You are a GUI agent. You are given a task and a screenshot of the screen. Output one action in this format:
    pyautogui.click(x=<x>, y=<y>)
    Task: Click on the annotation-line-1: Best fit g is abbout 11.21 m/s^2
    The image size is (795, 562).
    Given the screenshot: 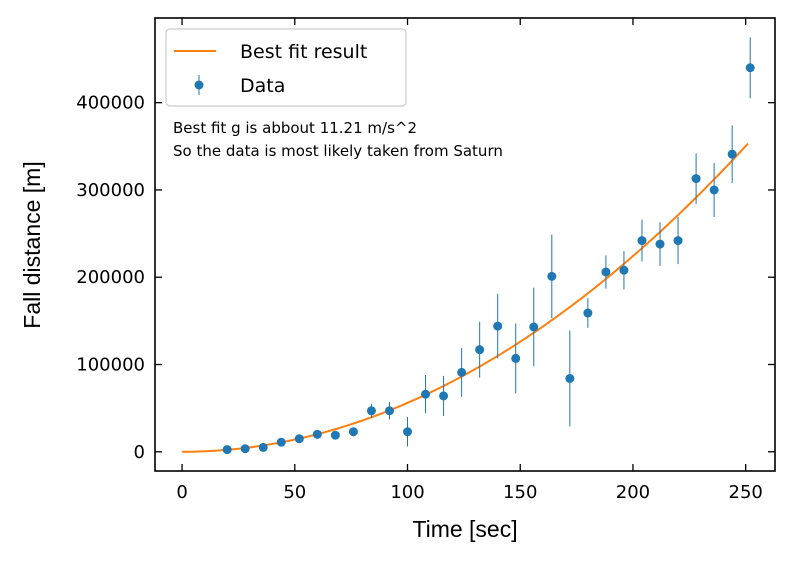 What is the action you would take?
    pyautogui.click(x=295, y=128)
    